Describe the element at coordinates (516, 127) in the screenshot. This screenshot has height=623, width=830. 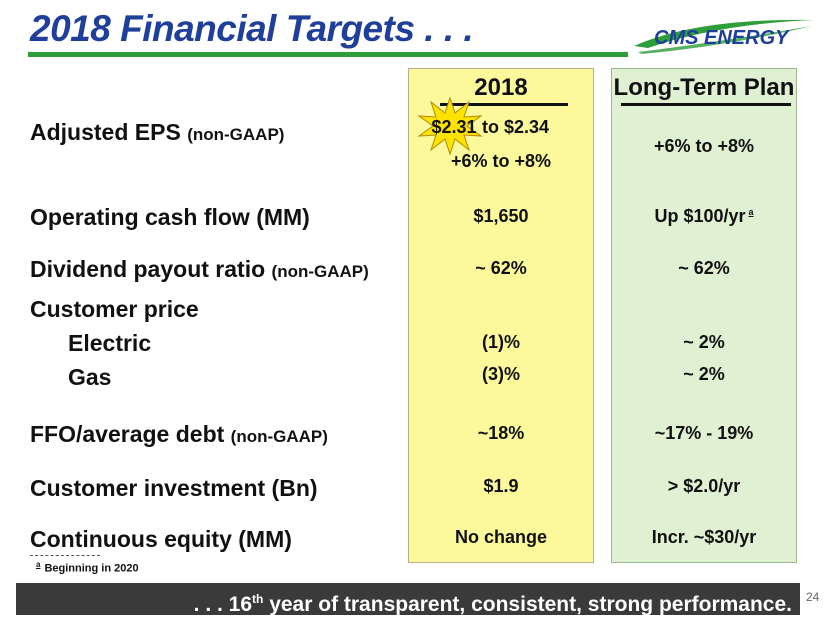
I see `eps-2018-high-value: to $2.34` at that location.